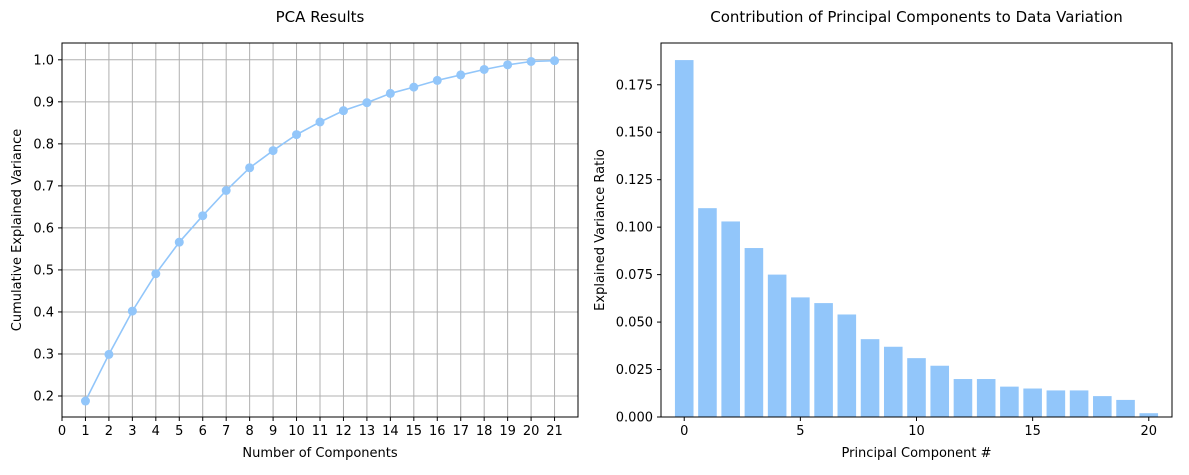  I want to click on y-tick-label: 0.050, so click(634, 323).